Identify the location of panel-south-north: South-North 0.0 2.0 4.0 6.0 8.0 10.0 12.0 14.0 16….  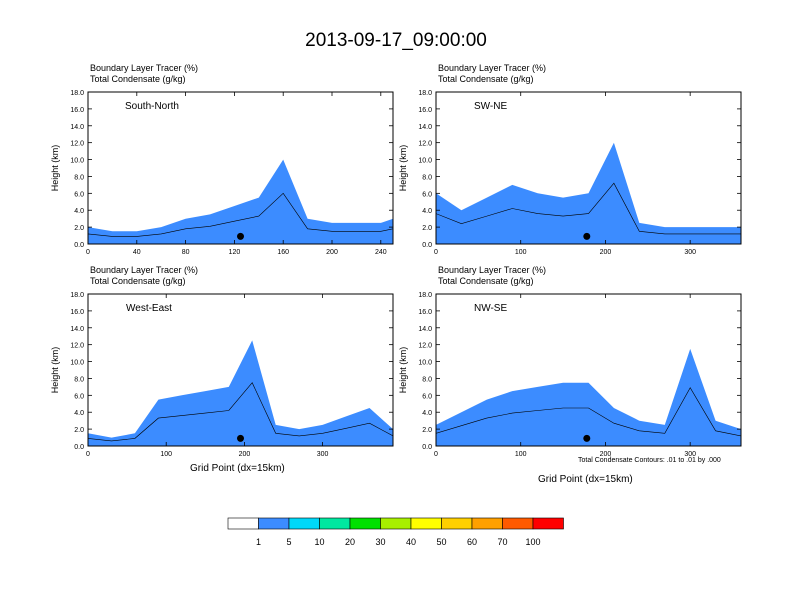
(222, 173).